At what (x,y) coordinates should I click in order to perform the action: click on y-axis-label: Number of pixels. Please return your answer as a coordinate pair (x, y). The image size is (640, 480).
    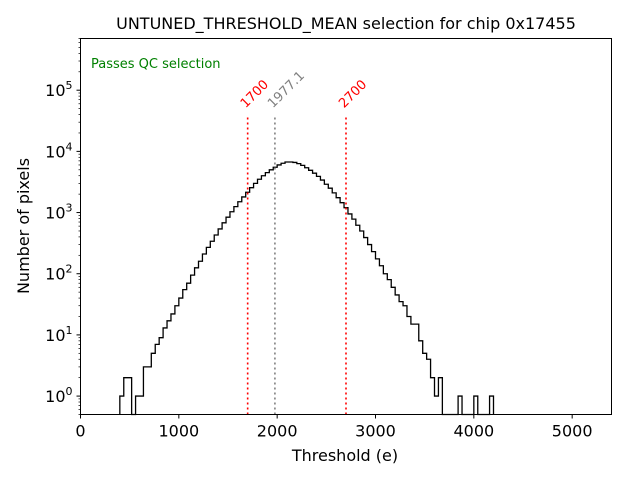
    Looking at the image, I should click on (23, 226).